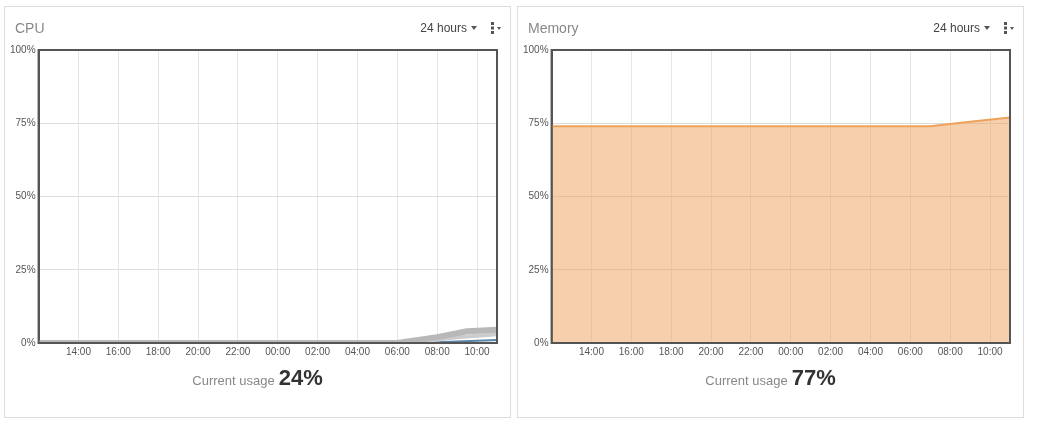  I want to click on chart-title: Memory, so click(553, 28).